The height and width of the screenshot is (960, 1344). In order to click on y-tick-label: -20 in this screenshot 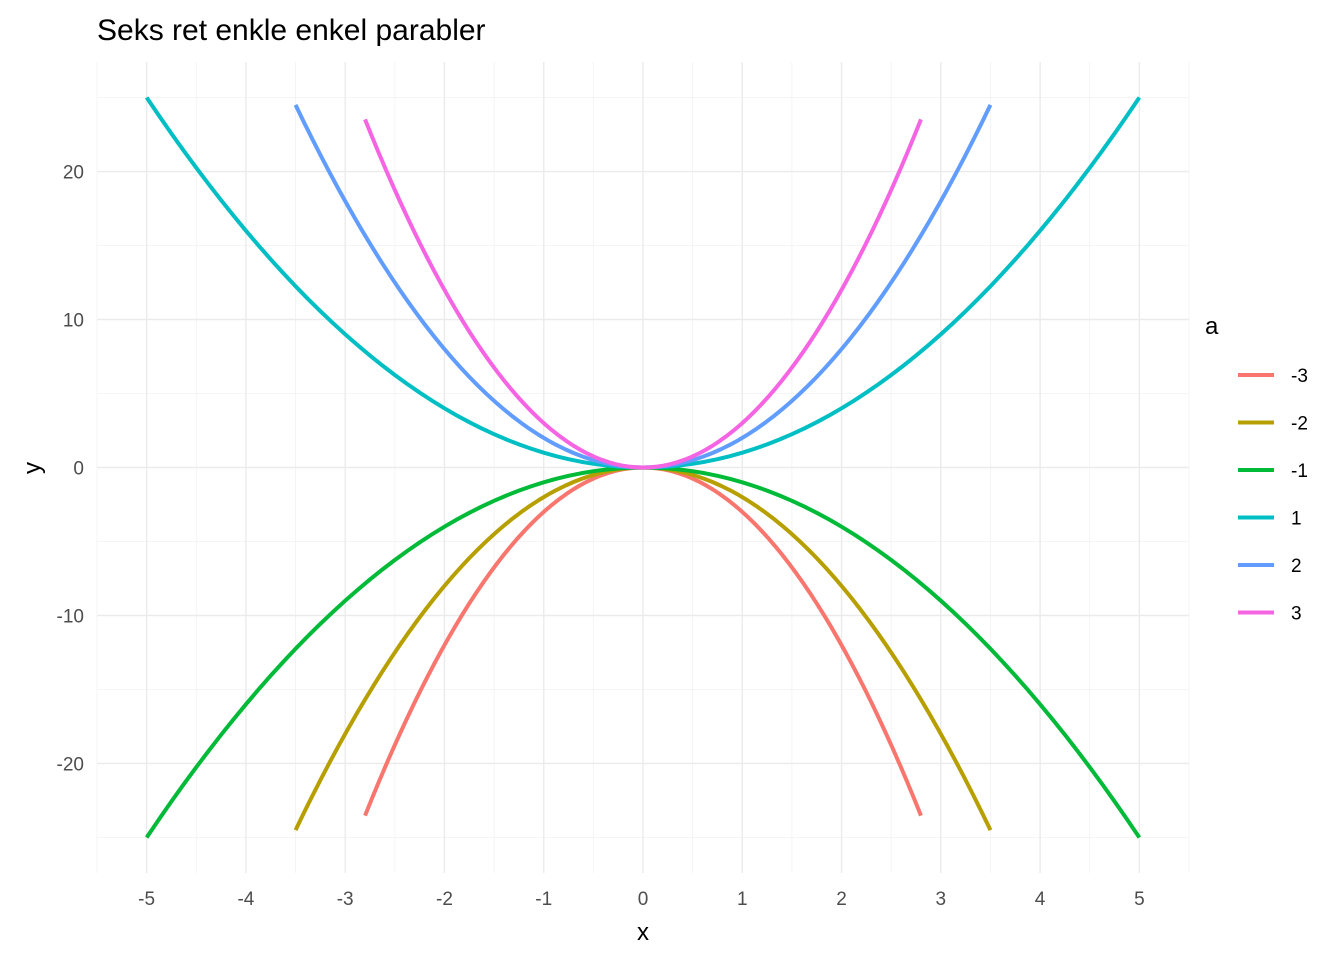, I will do `click(70, 764)`.